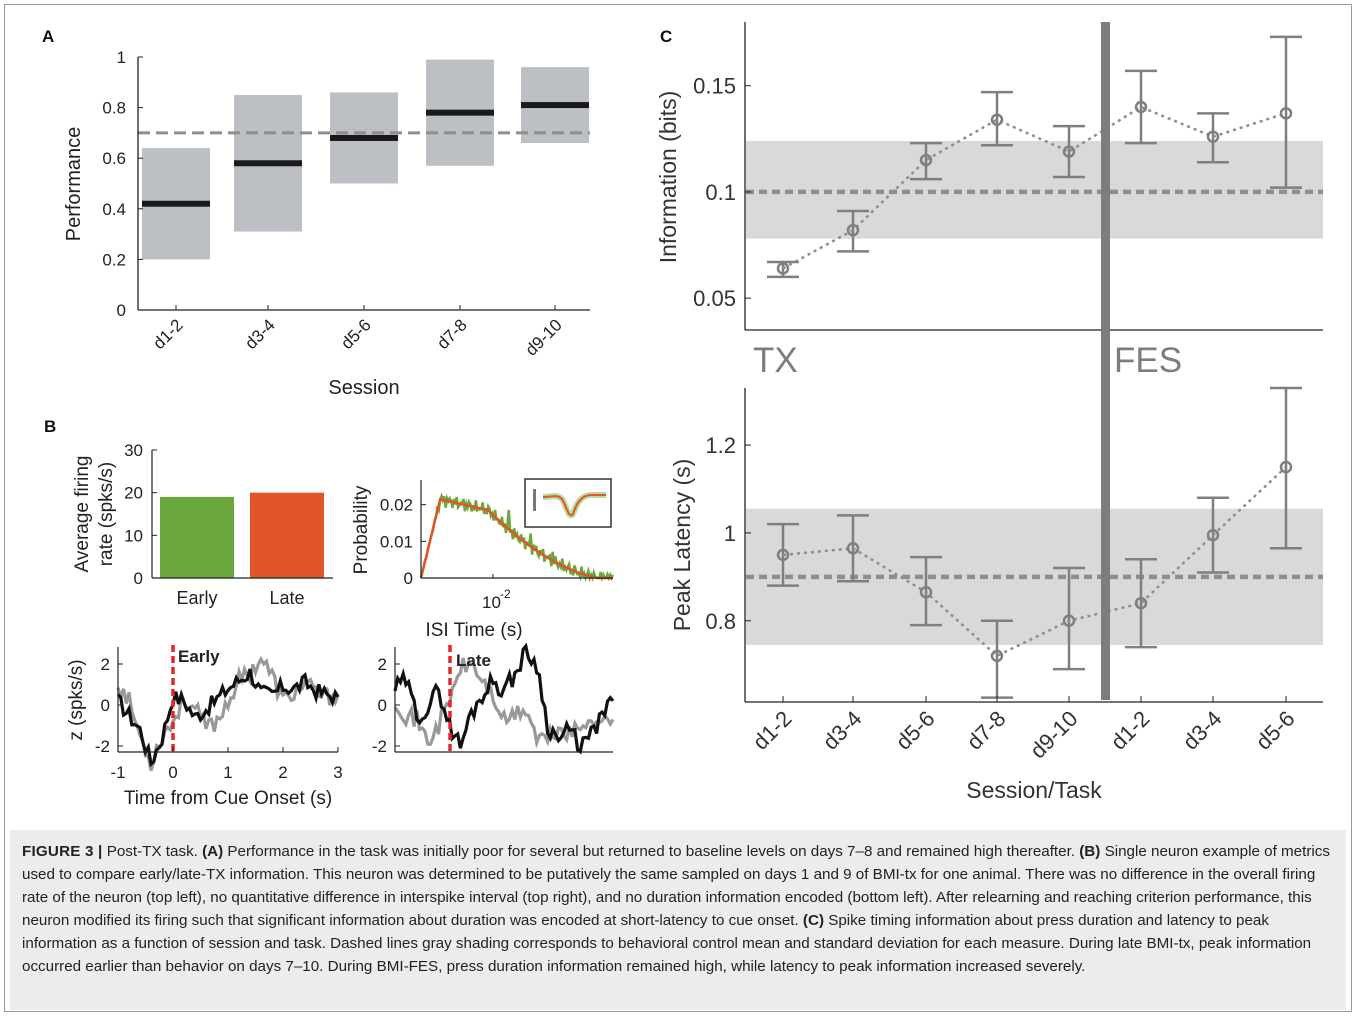  I want to click on caption-figure-label: FIGURE 3 |, so click(62, 851).